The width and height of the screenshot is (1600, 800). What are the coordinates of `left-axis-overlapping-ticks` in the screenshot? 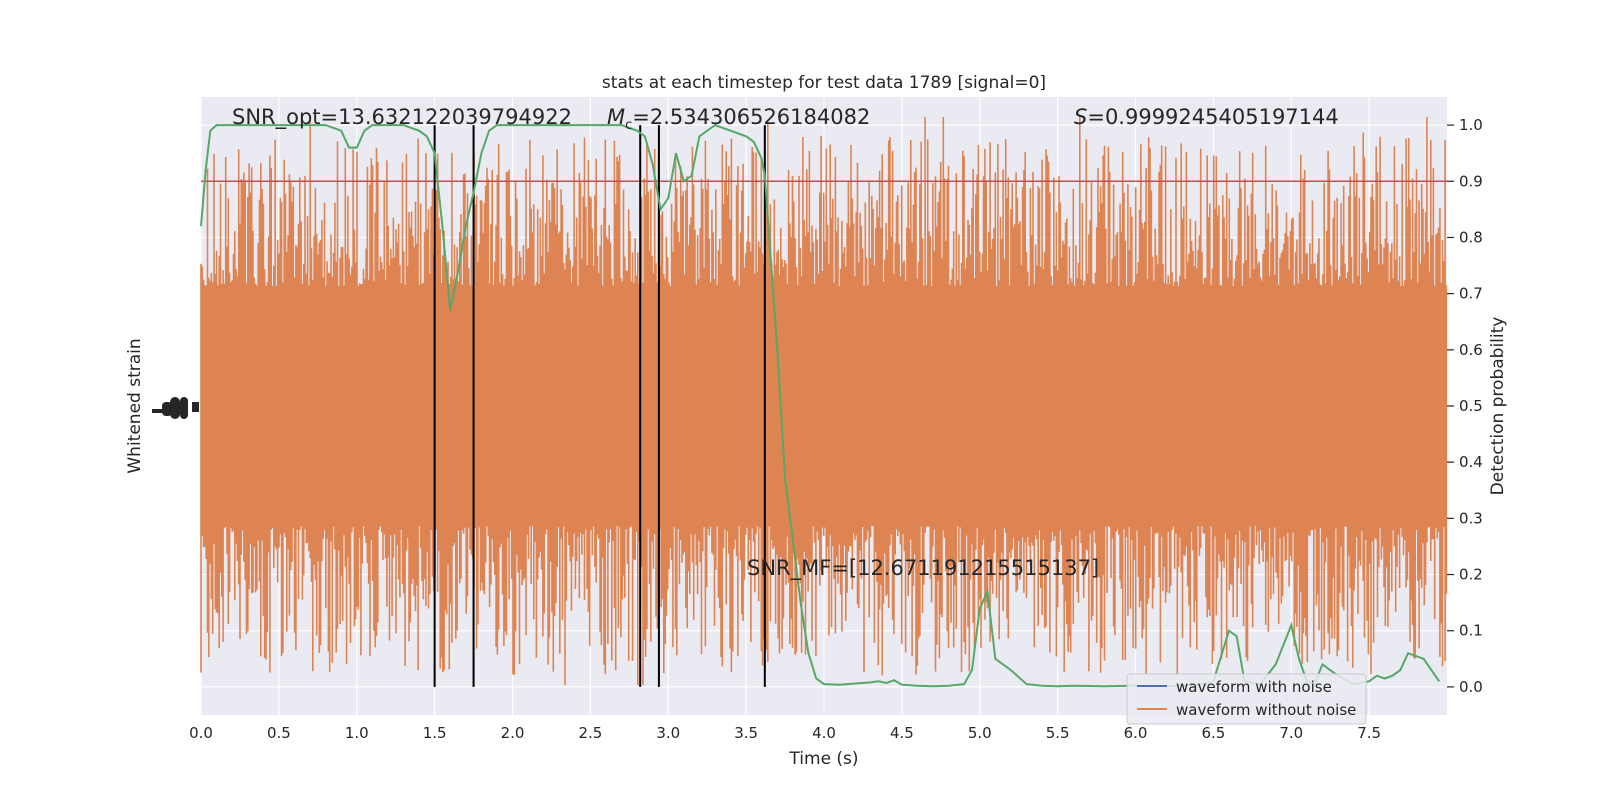 It's located at (175, 408).